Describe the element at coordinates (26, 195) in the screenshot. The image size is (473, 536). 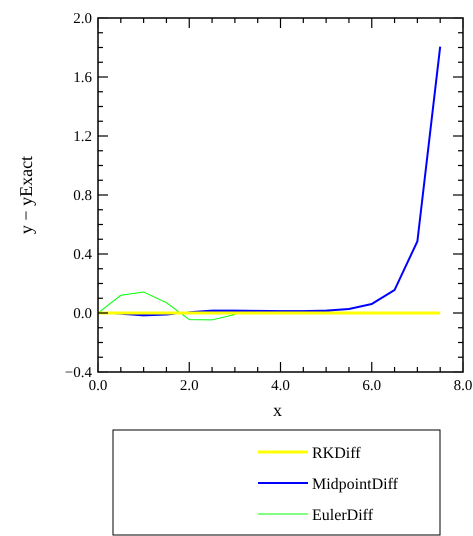
I see `y-axis-title: y − yExact` at that location.